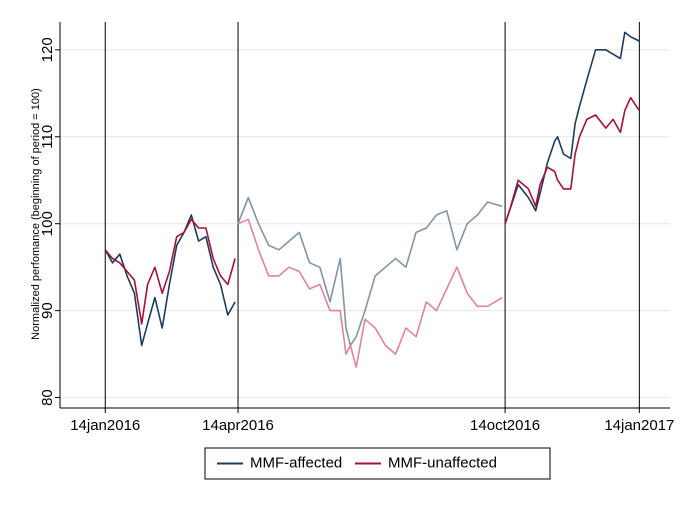 The image size is (686, 505). I want to click on legend-label: MMF-unaffected, so click(442, 462).